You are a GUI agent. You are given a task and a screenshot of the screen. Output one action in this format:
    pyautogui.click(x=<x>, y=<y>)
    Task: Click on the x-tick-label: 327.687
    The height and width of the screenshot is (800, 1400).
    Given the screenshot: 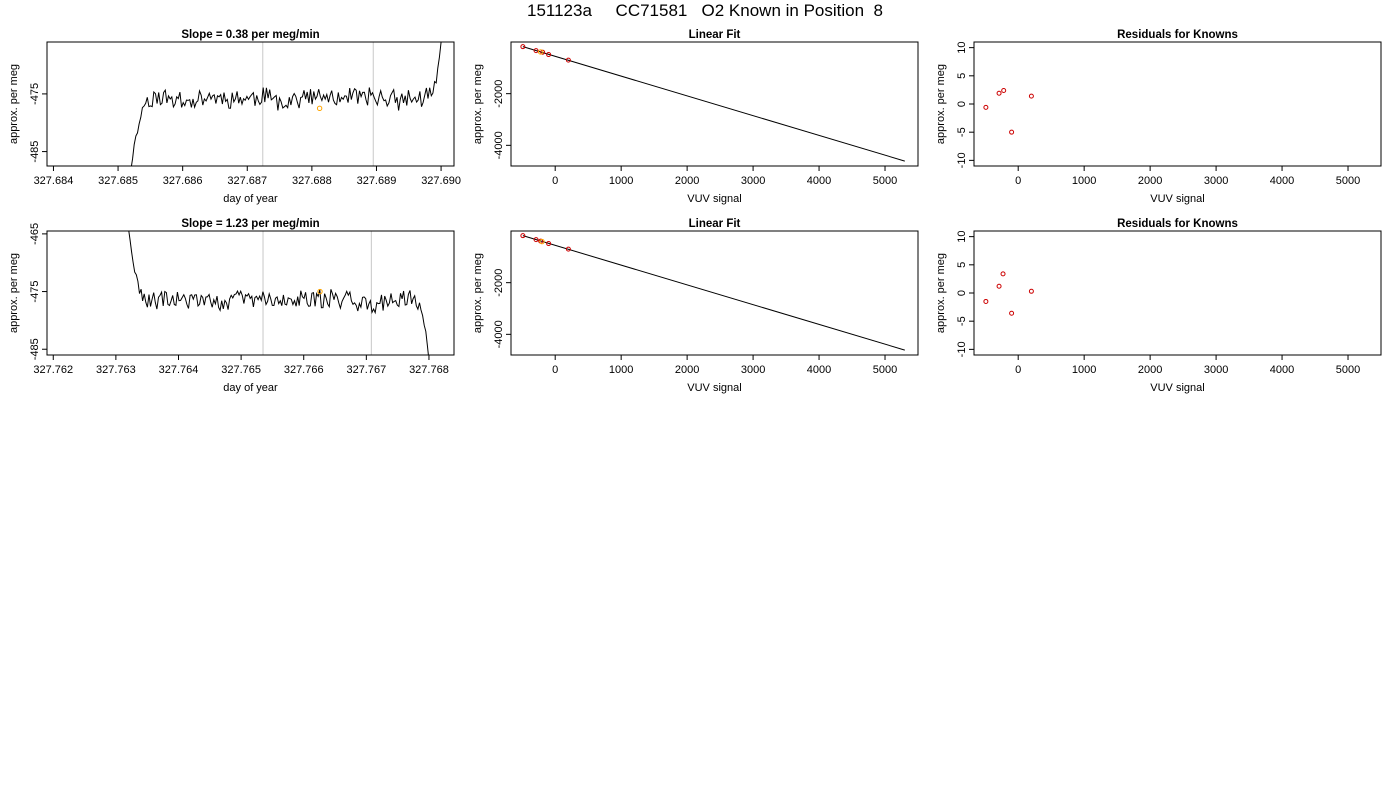 What is the action you would take?
    pyautogui.click(x=247, y=181)
    